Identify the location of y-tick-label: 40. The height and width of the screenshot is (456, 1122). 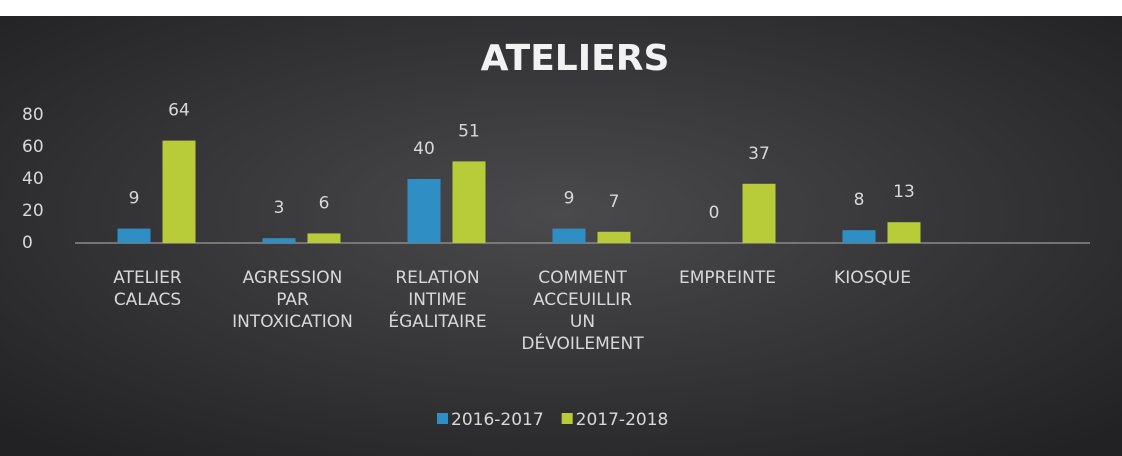
(33, 179).